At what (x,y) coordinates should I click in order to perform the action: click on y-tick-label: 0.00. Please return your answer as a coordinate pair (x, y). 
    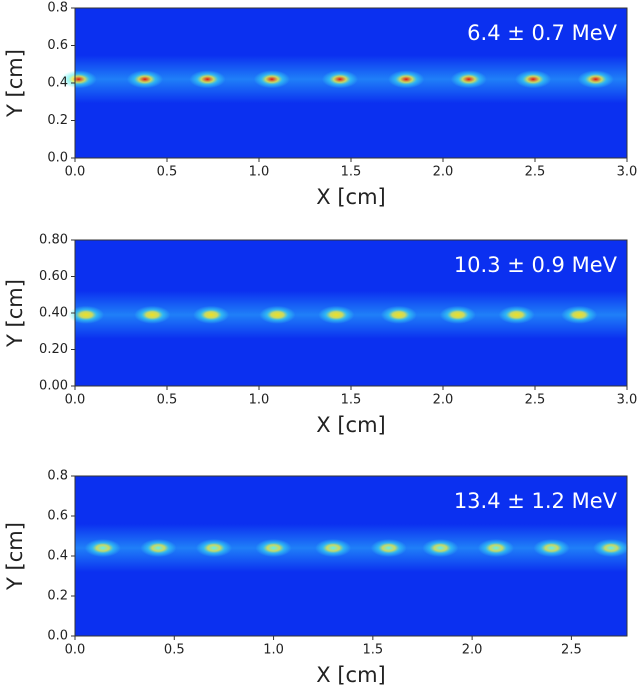
    Looking at the image, I should click on (53, 386).